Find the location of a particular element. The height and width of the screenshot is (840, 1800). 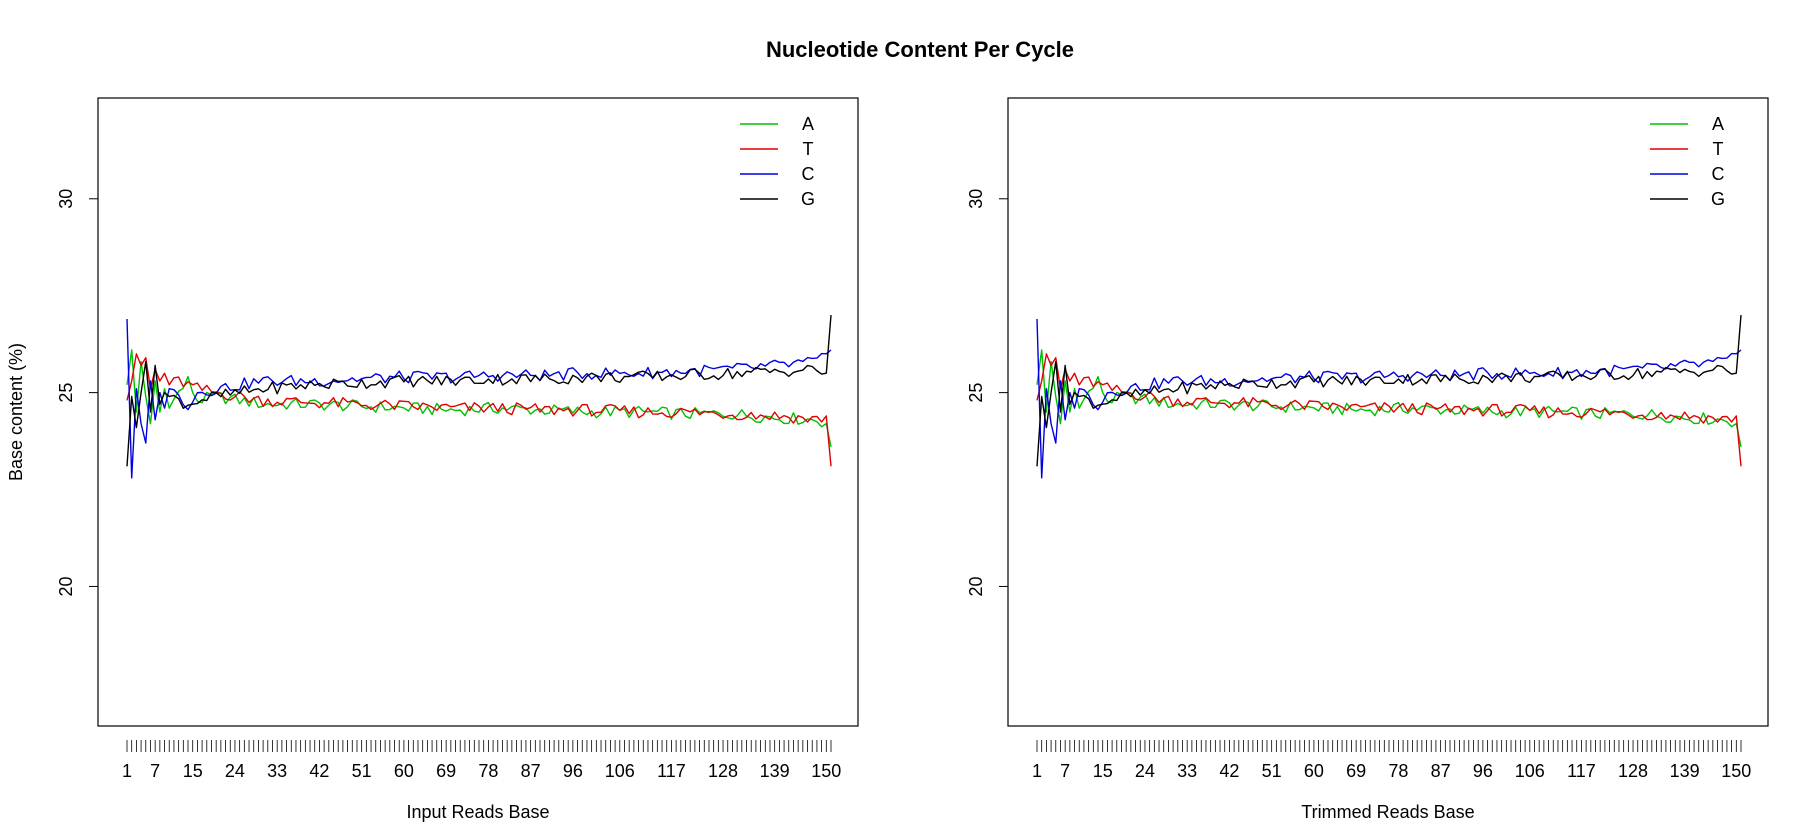

x-axis-label: Input Reads Base is located at coordinates (477, 812).